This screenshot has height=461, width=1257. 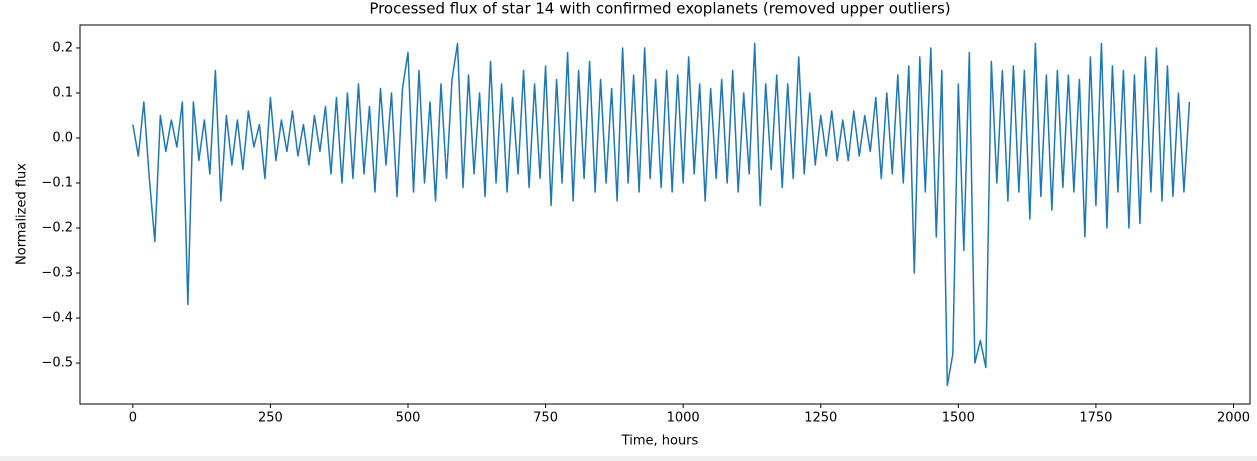 What do you see at coordinates (820, 418) in the screenshot?
I see `x-tick-label: 1250` at bounding box center [820, 418].